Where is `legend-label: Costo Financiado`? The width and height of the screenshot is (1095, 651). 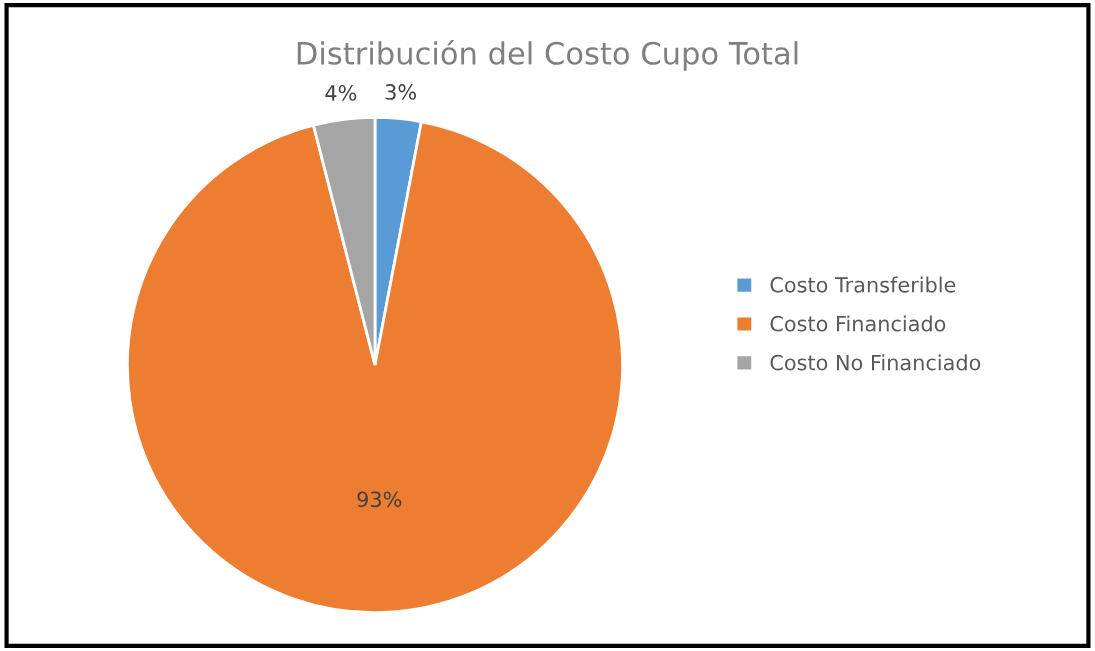
legend-label: Costo Financiado is located at coordinates (858, 323).